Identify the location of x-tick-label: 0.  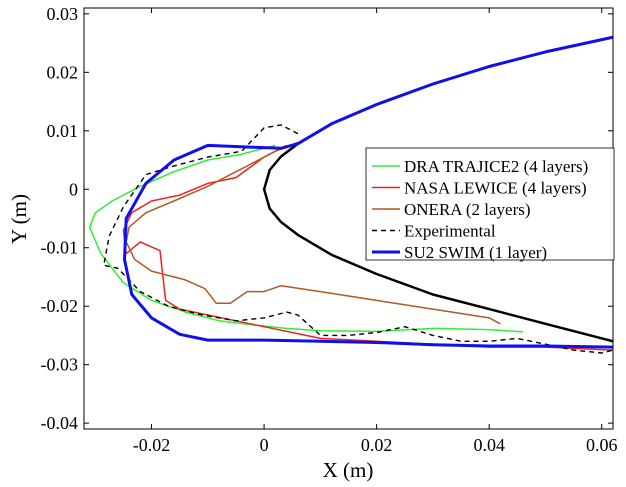
(264, 445).